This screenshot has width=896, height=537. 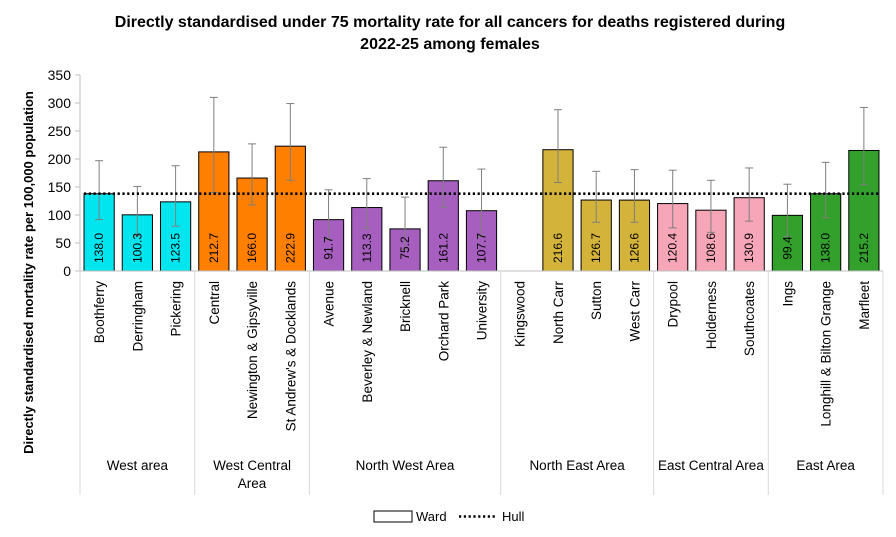 I want to click on group-label: North West Area, so click(x=405, y=465).